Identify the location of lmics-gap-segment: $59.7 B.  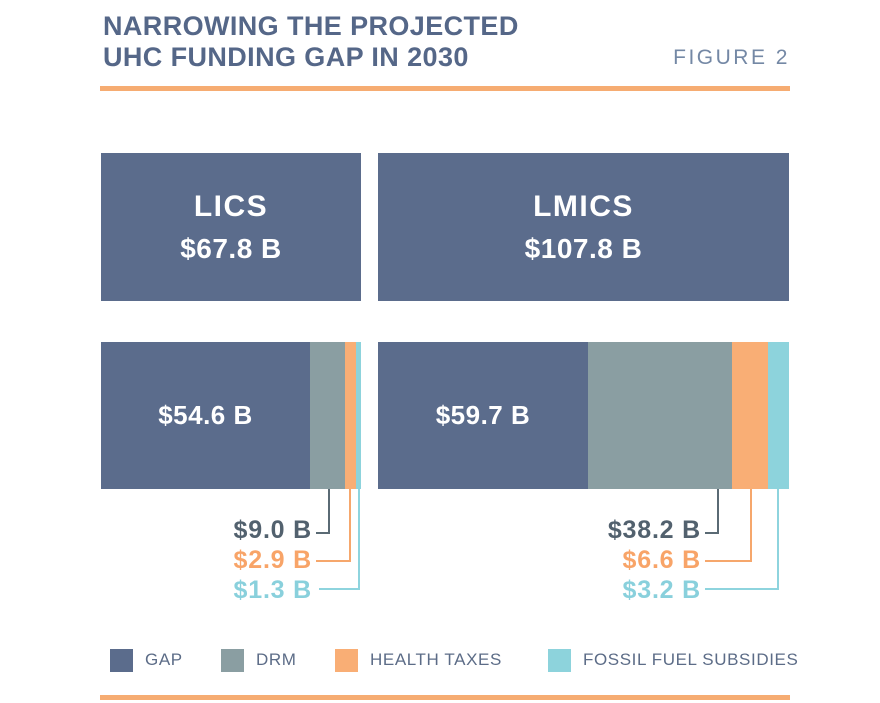
(483, 415).